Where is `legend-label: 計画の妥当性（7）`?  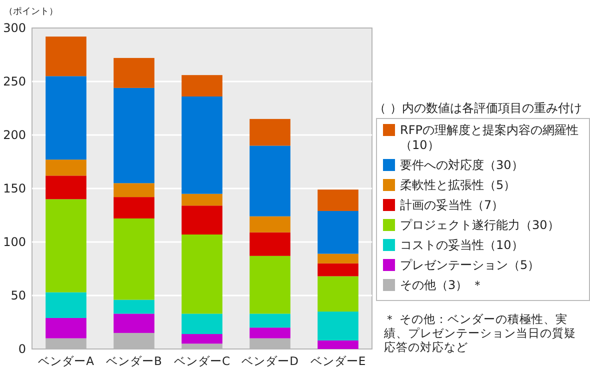
legend-label: 計画の妥当性（7） is located at coordinates (452, 205).